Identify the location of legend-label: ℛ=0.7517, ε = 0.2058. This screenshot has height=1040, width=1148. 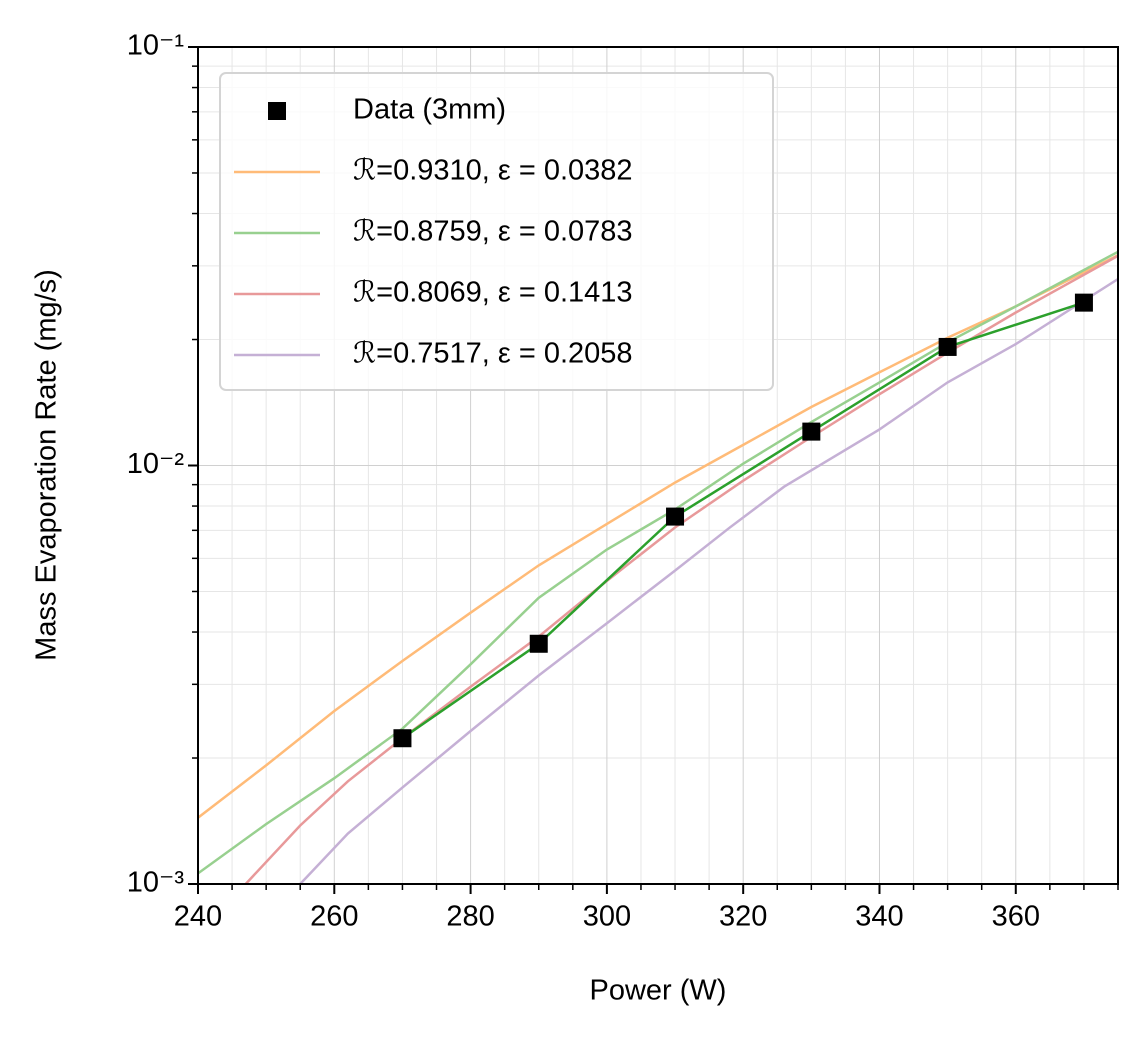
(493, 354).